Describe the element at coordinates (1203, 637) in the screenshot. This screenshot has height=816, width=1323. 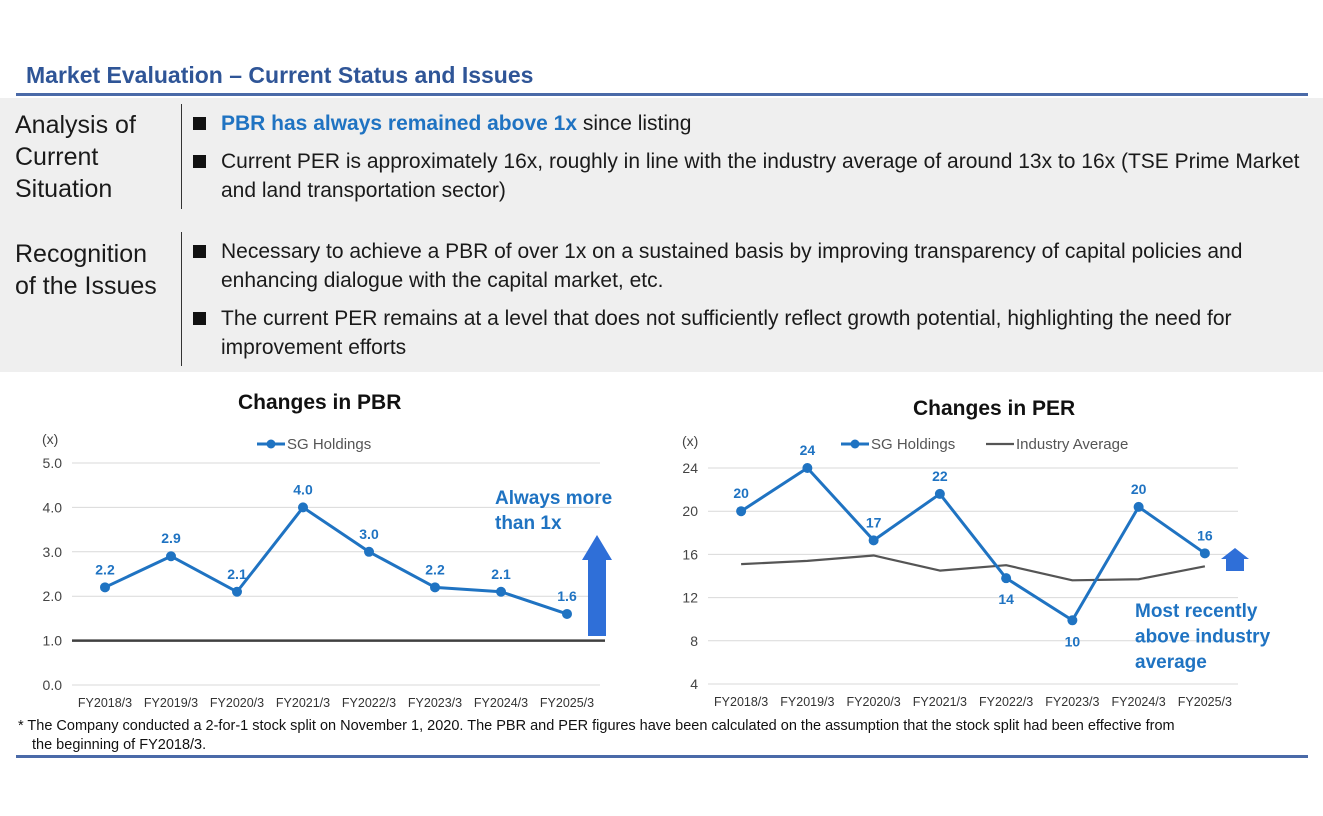
I see `annotation-text: above industry` at that location.